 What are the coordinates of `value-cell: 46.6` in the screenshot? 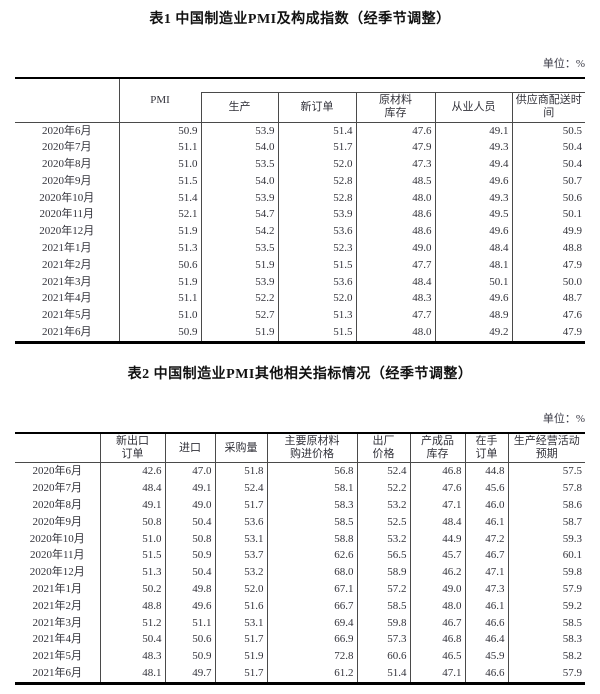 It's located at (486, 623).